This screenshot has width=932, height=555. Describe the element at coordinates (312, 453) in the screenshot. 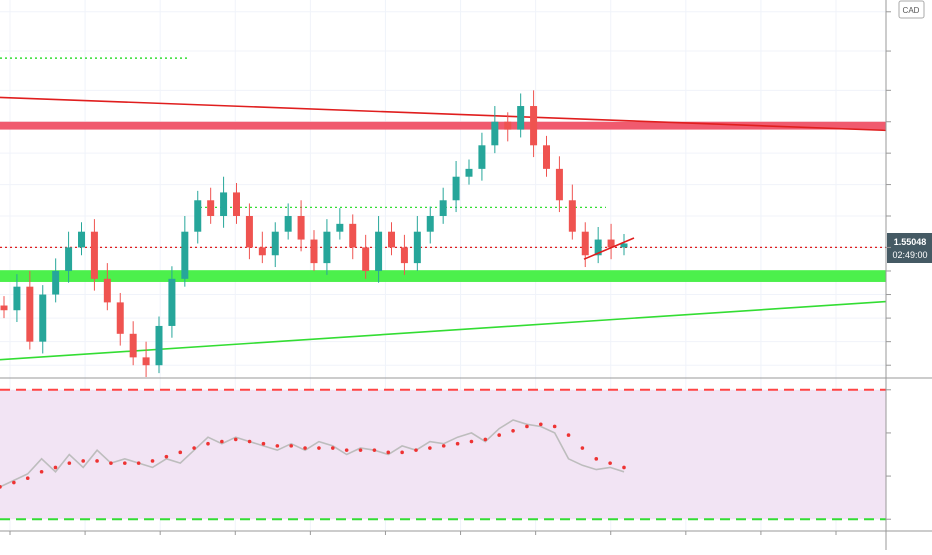

I see `rsi-line` at that location.